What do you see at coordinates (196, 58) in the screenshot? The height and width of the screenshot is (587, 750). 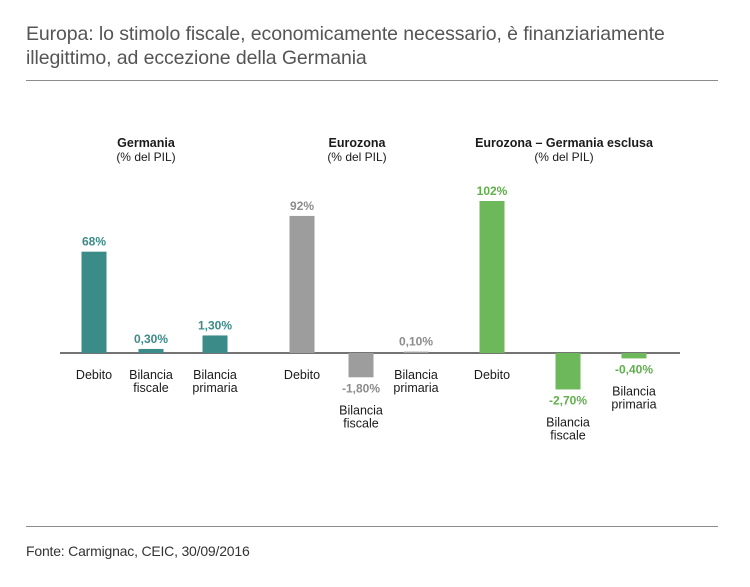 I see `chart-title-line-2: illegittimo, ad eccezione della Germania` at bounding box center [196, 58].